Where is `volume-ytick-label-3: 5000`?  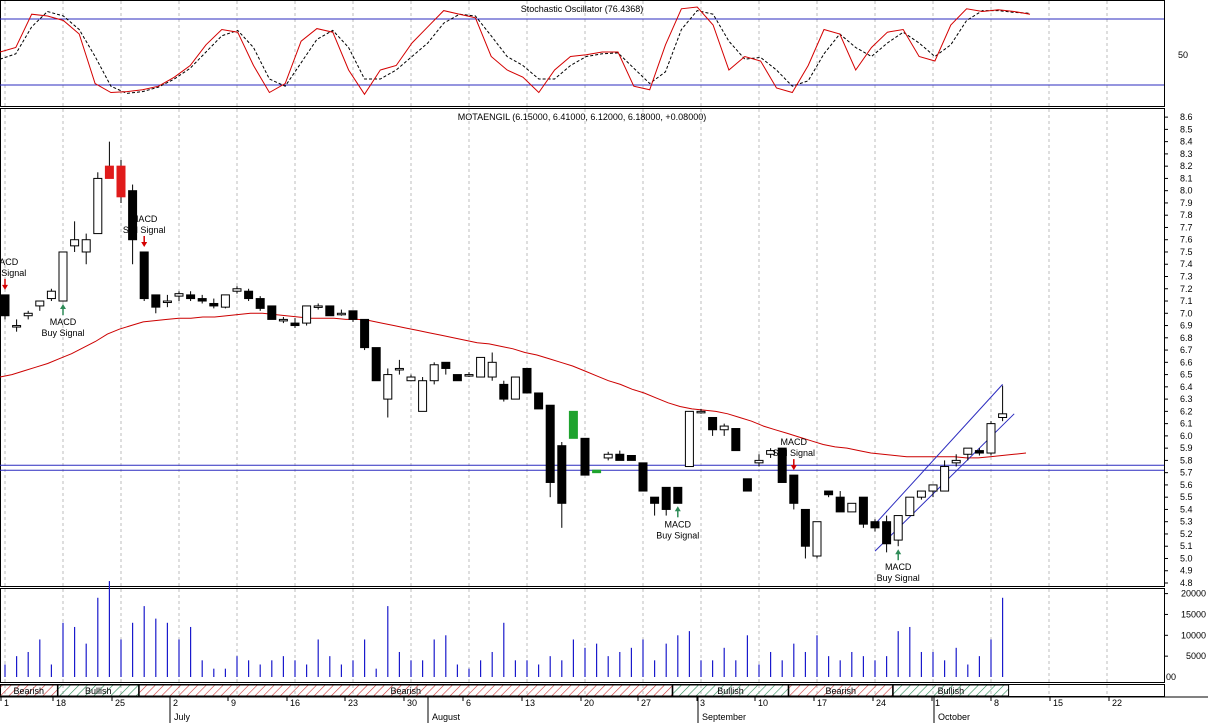
volume-ytick-label-3: 5000 is located at coordinates (1196, 656).